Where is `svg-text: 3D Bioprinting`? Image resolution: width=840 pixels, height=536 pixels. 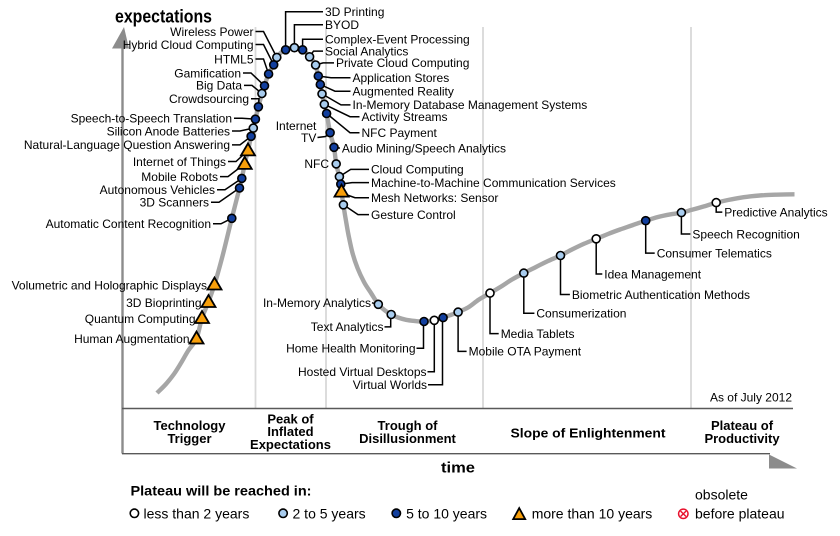
svg-text: 3D Bioprinting is located at coordinates (163, 303).